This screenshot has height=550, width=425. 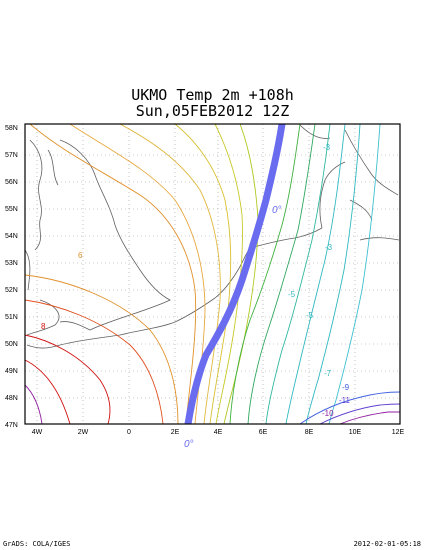 I want to click on lat-label: 51N, so click(x=11, y=317).